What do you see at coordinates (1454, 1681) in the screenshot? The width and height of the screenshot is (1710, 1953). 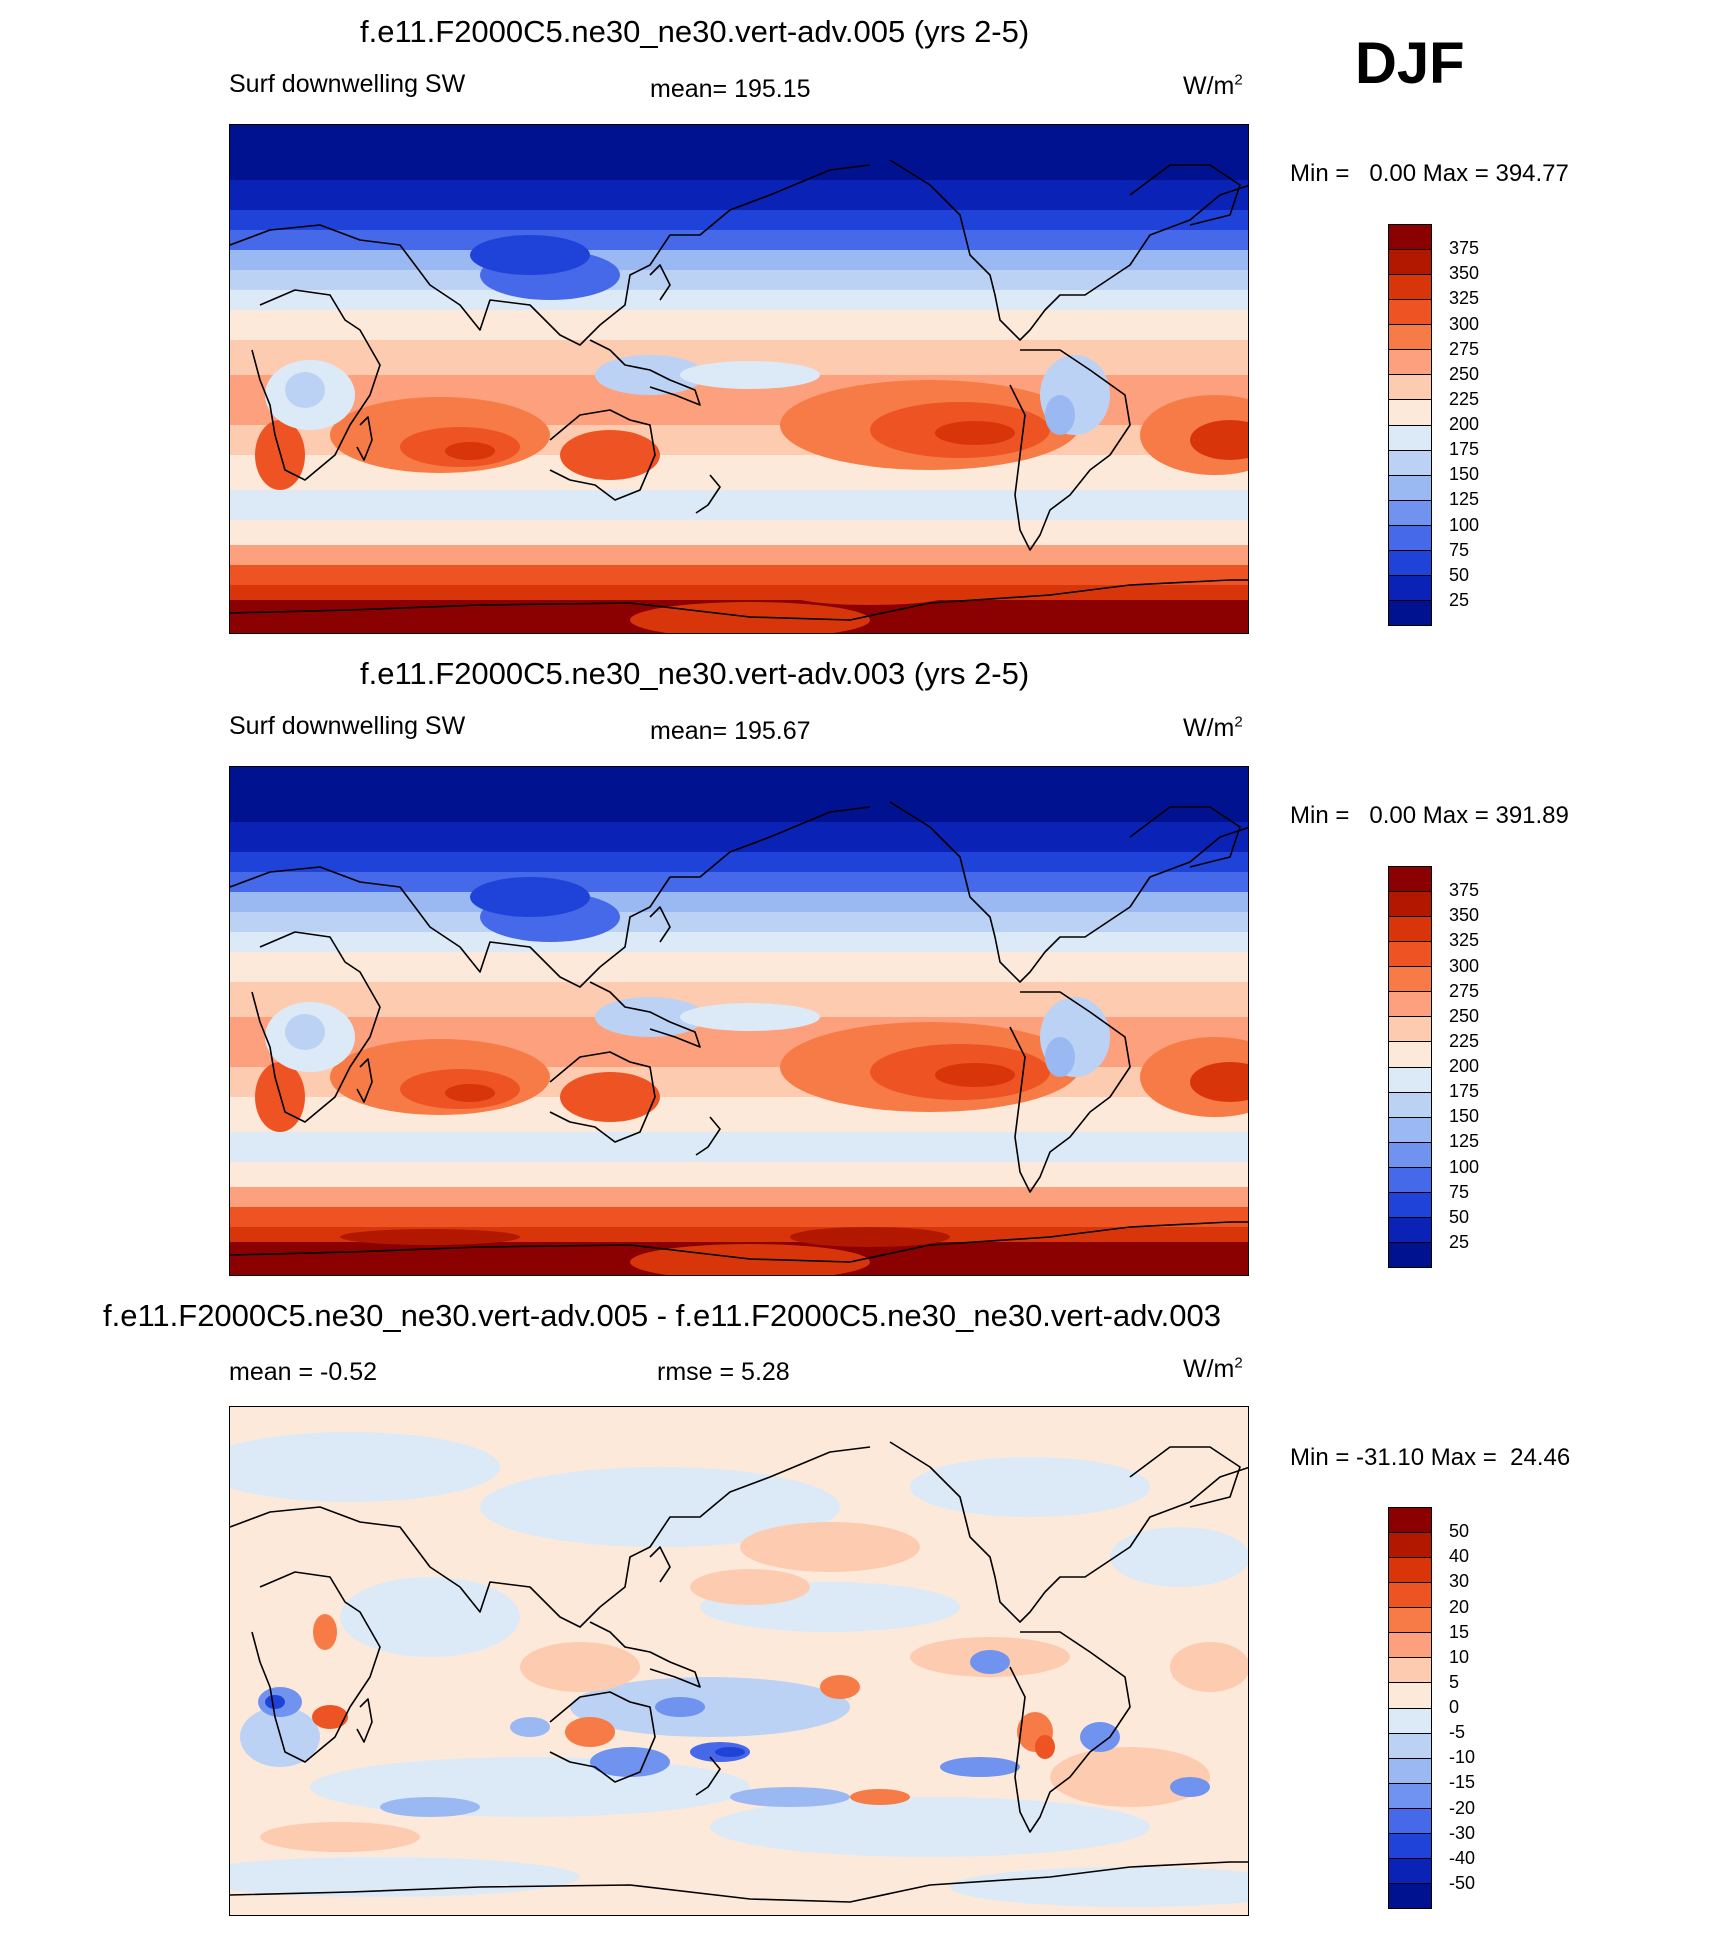 I see `colorbar-tick-label: 5` at bounding box center [1454, 1681].